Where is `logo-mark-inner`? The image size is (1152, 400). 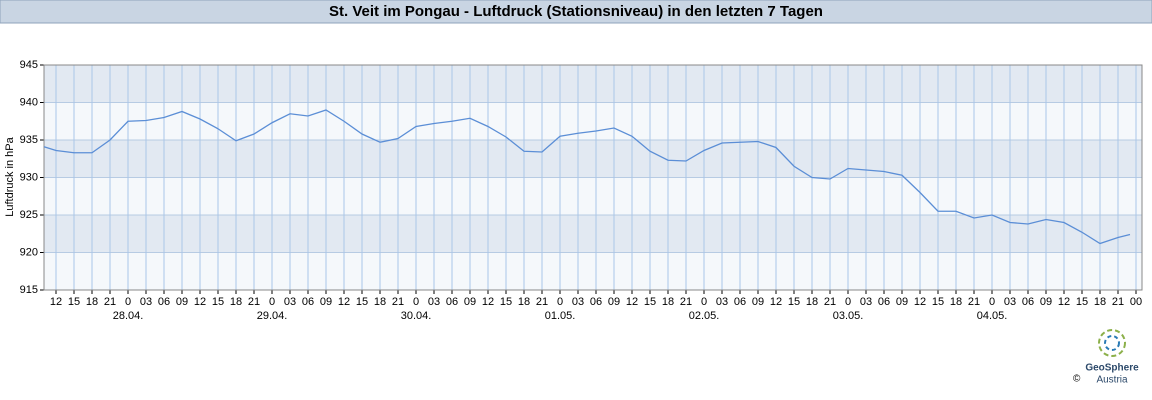 logo-mark-inner is located at coordinates (1112, 343).